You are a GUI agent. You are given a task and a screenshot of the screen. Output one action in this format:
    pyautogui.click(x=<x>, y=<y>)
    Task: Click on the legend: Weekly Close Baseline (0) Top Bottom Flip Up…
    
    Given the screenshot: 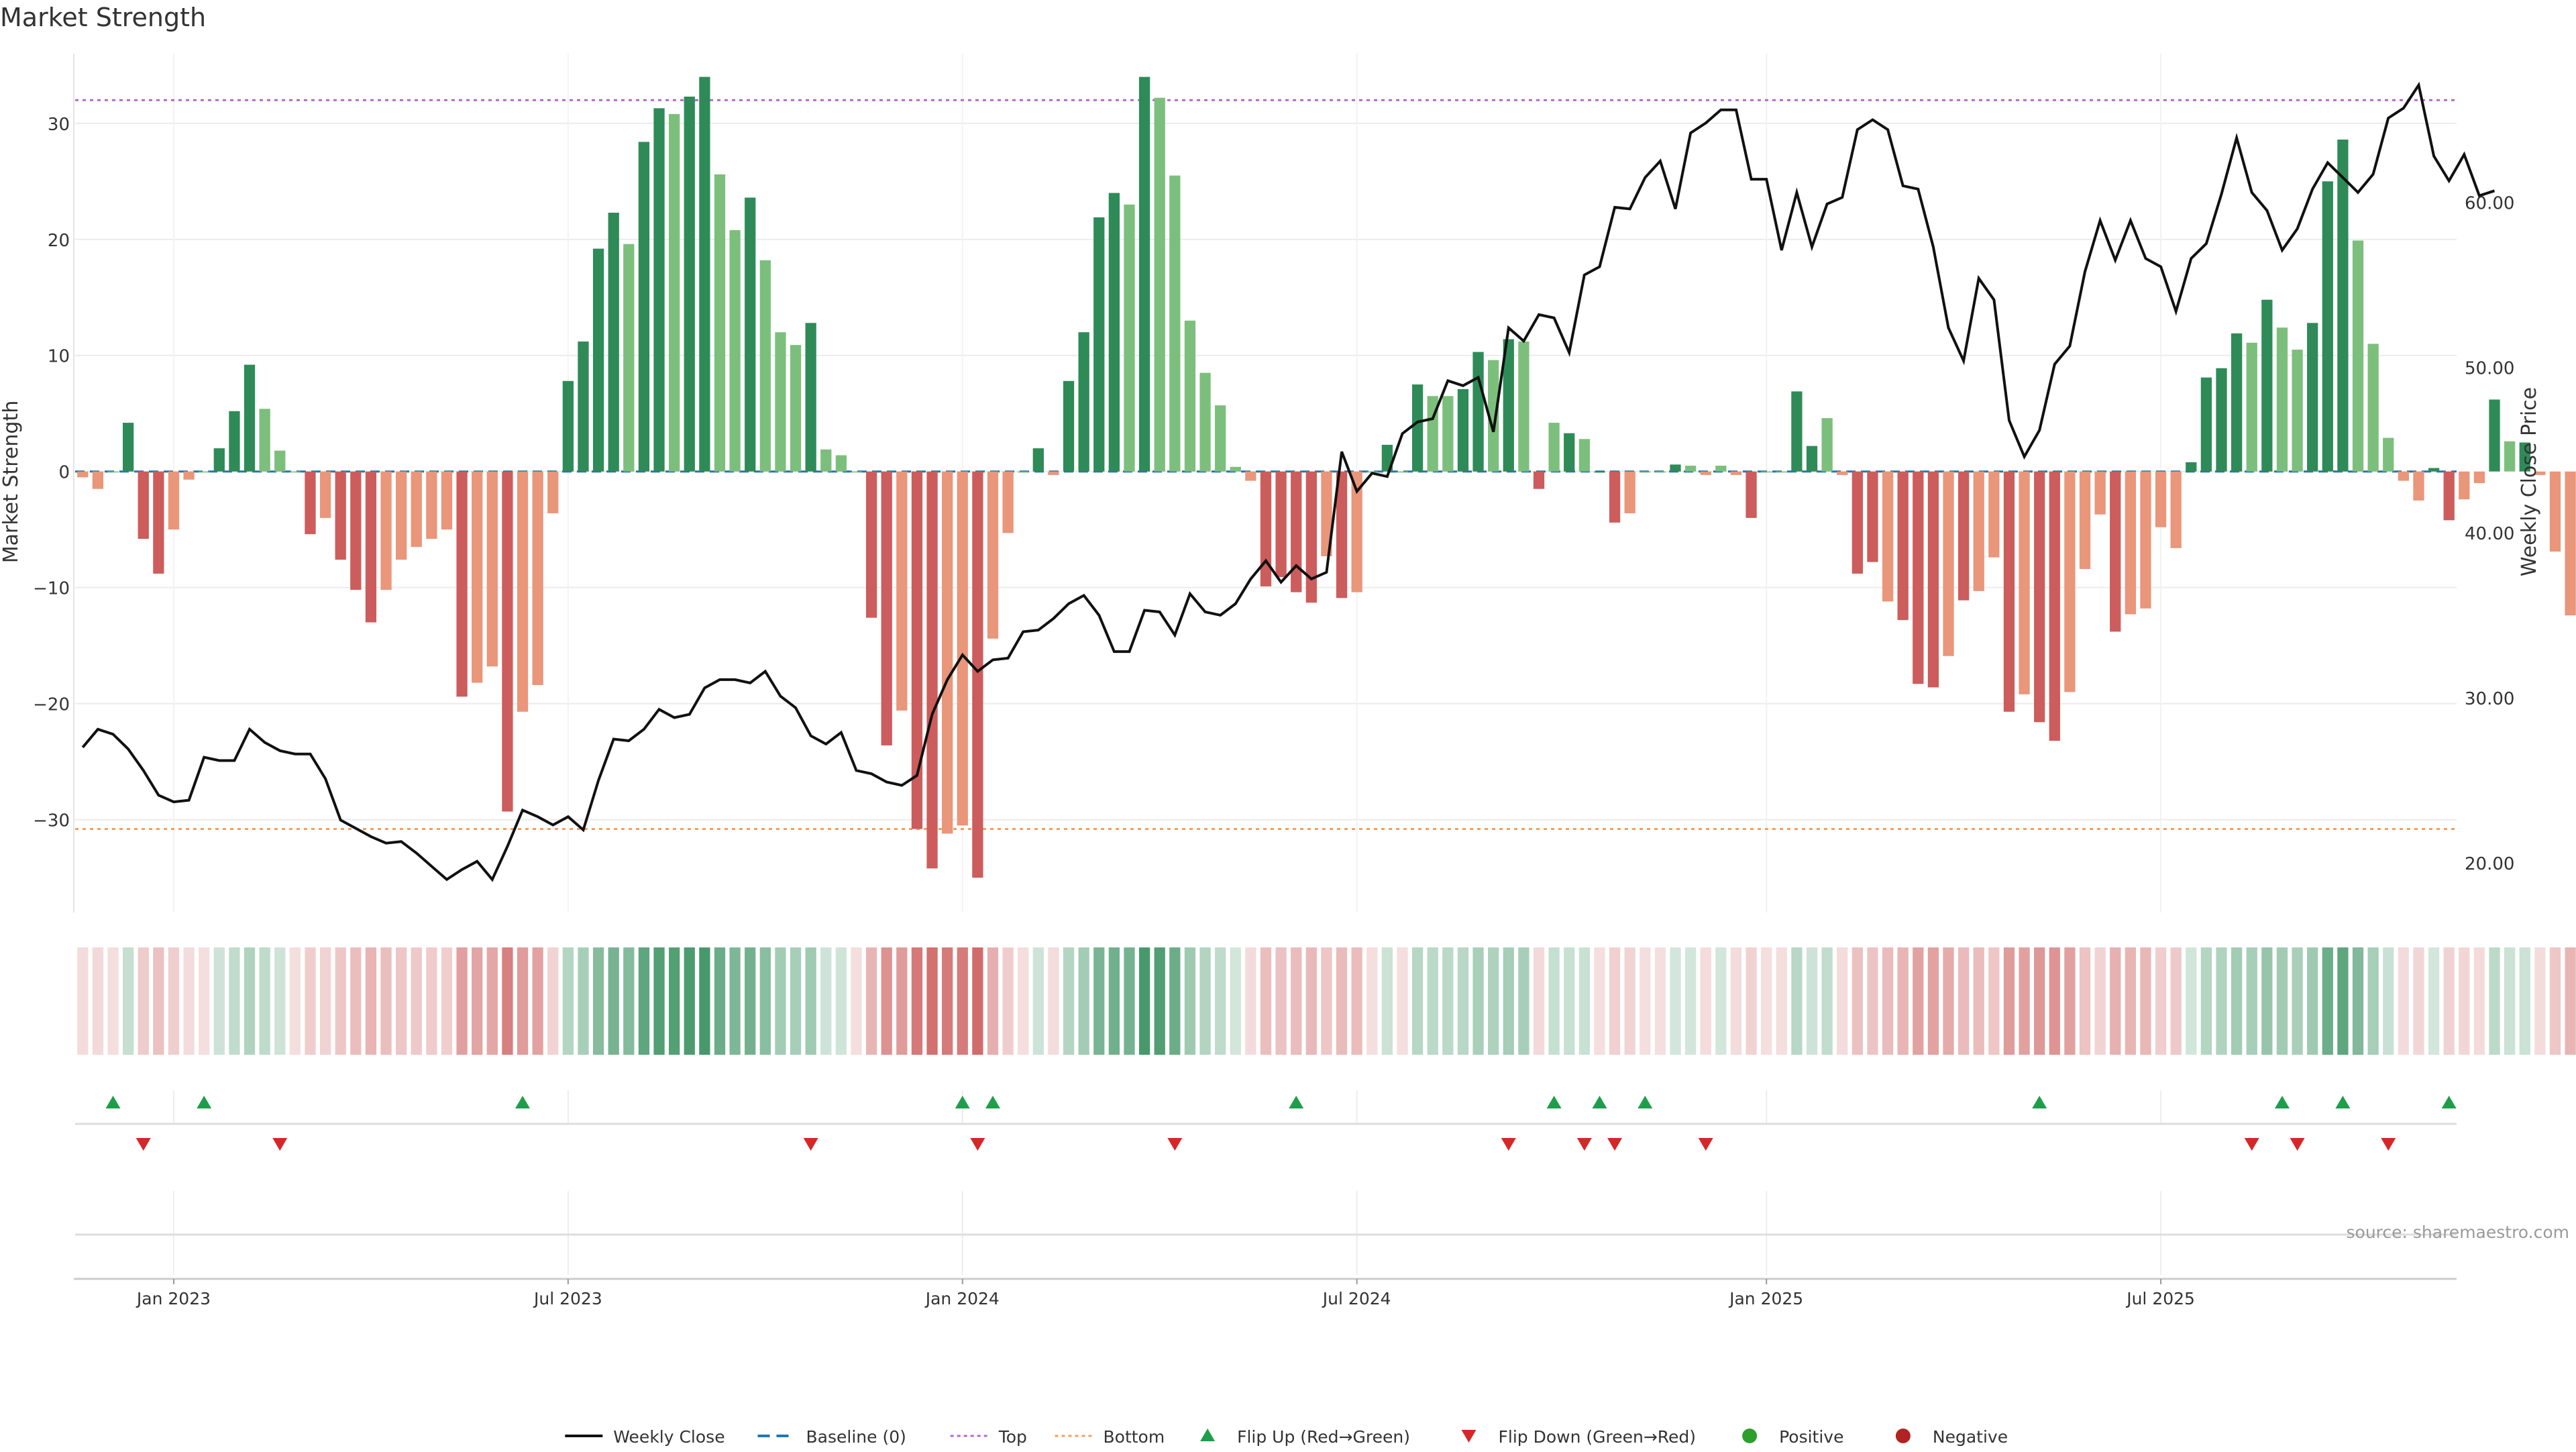 What is the action you would take?
    pyautogui.click(x=1286, y=1437)
    